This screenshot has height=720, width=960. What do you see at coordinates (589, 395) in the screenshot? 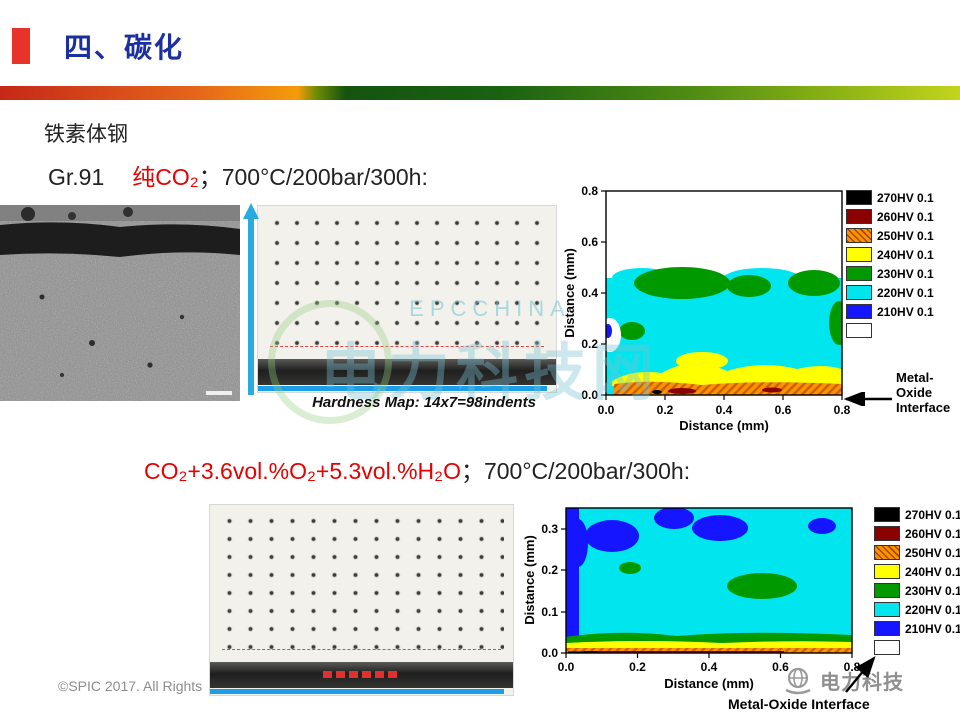
I see `plot1-ytick: 0.0` at bounding box center [589, 395].